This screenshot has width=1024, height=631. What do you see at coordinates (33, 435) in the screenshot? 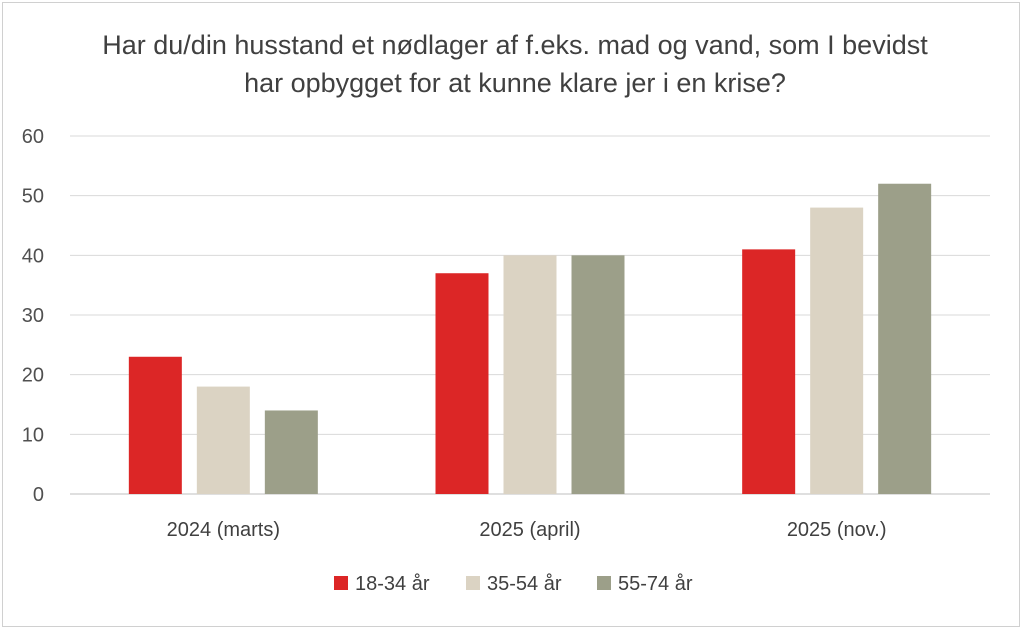
I see `y-tick-label: 10` at bounding box center [33, 435].